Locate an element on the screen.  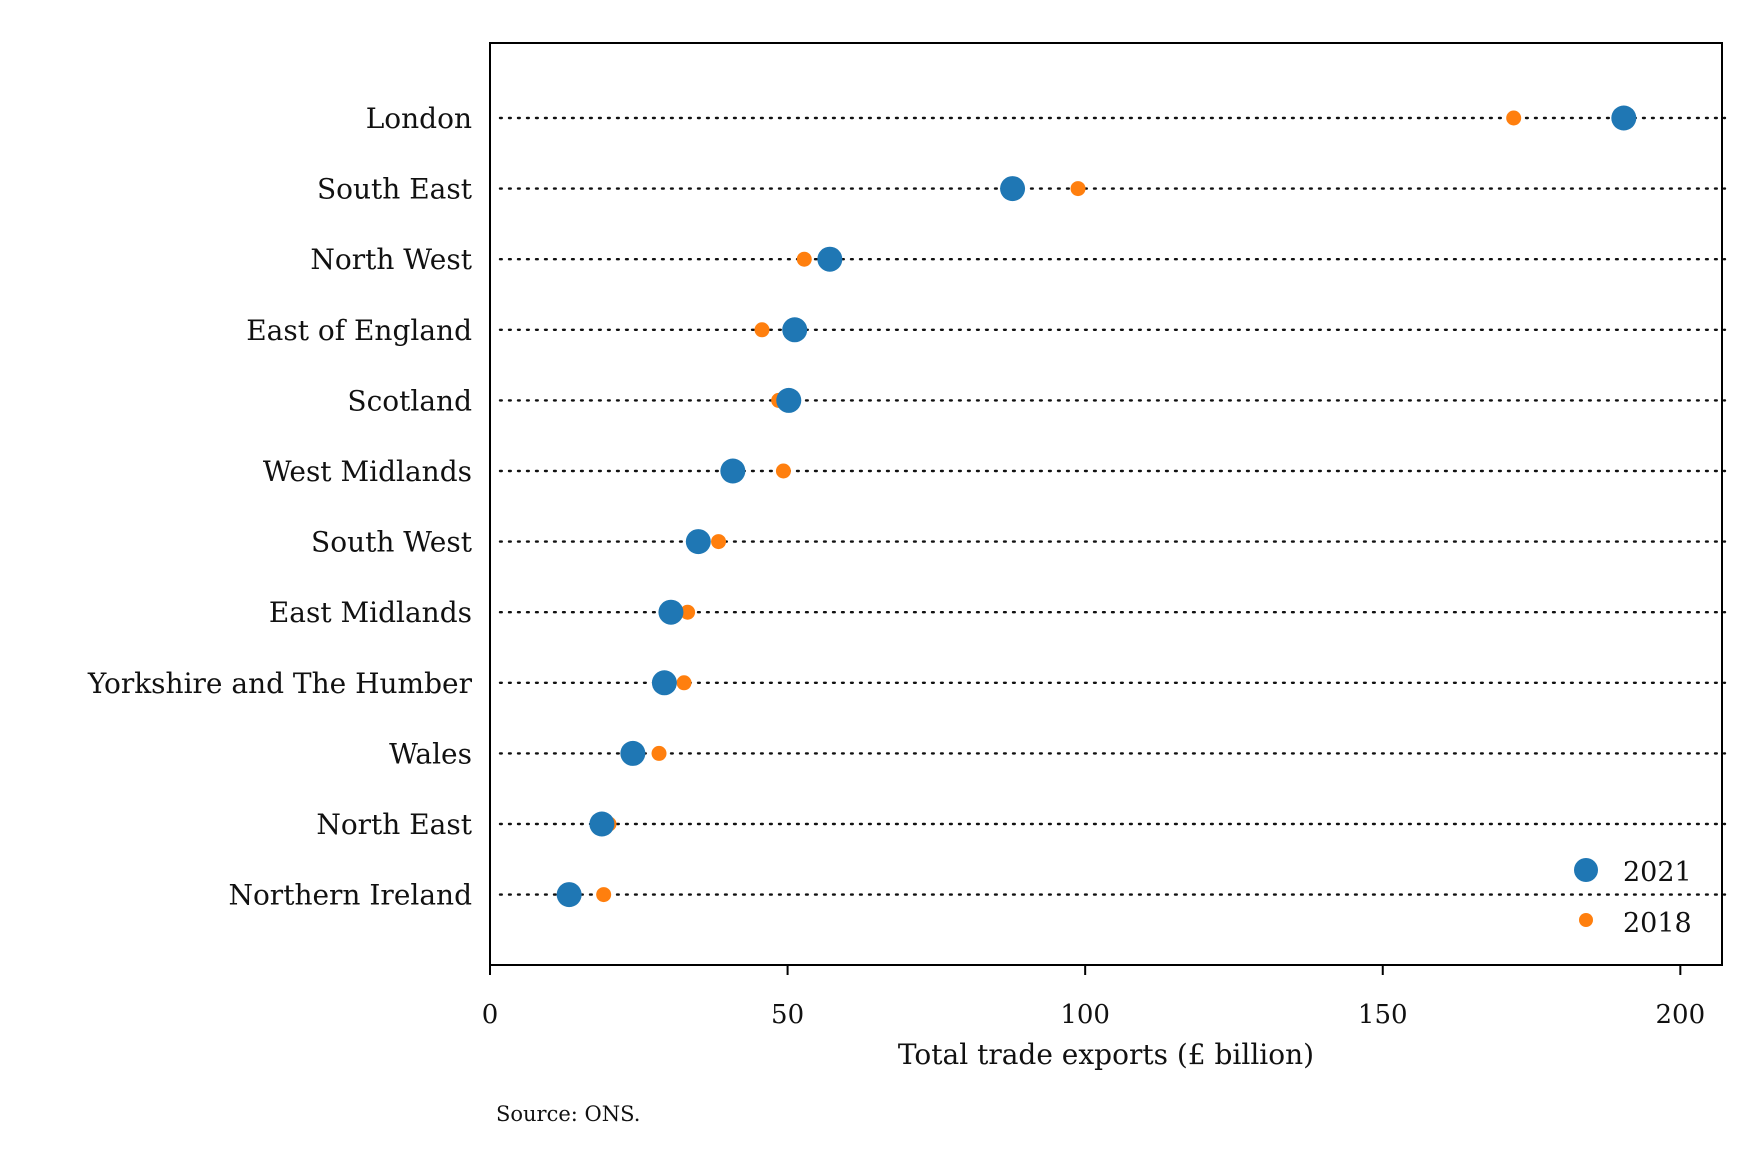
legend-marker-2018 is located at coordinates (1586, 920).